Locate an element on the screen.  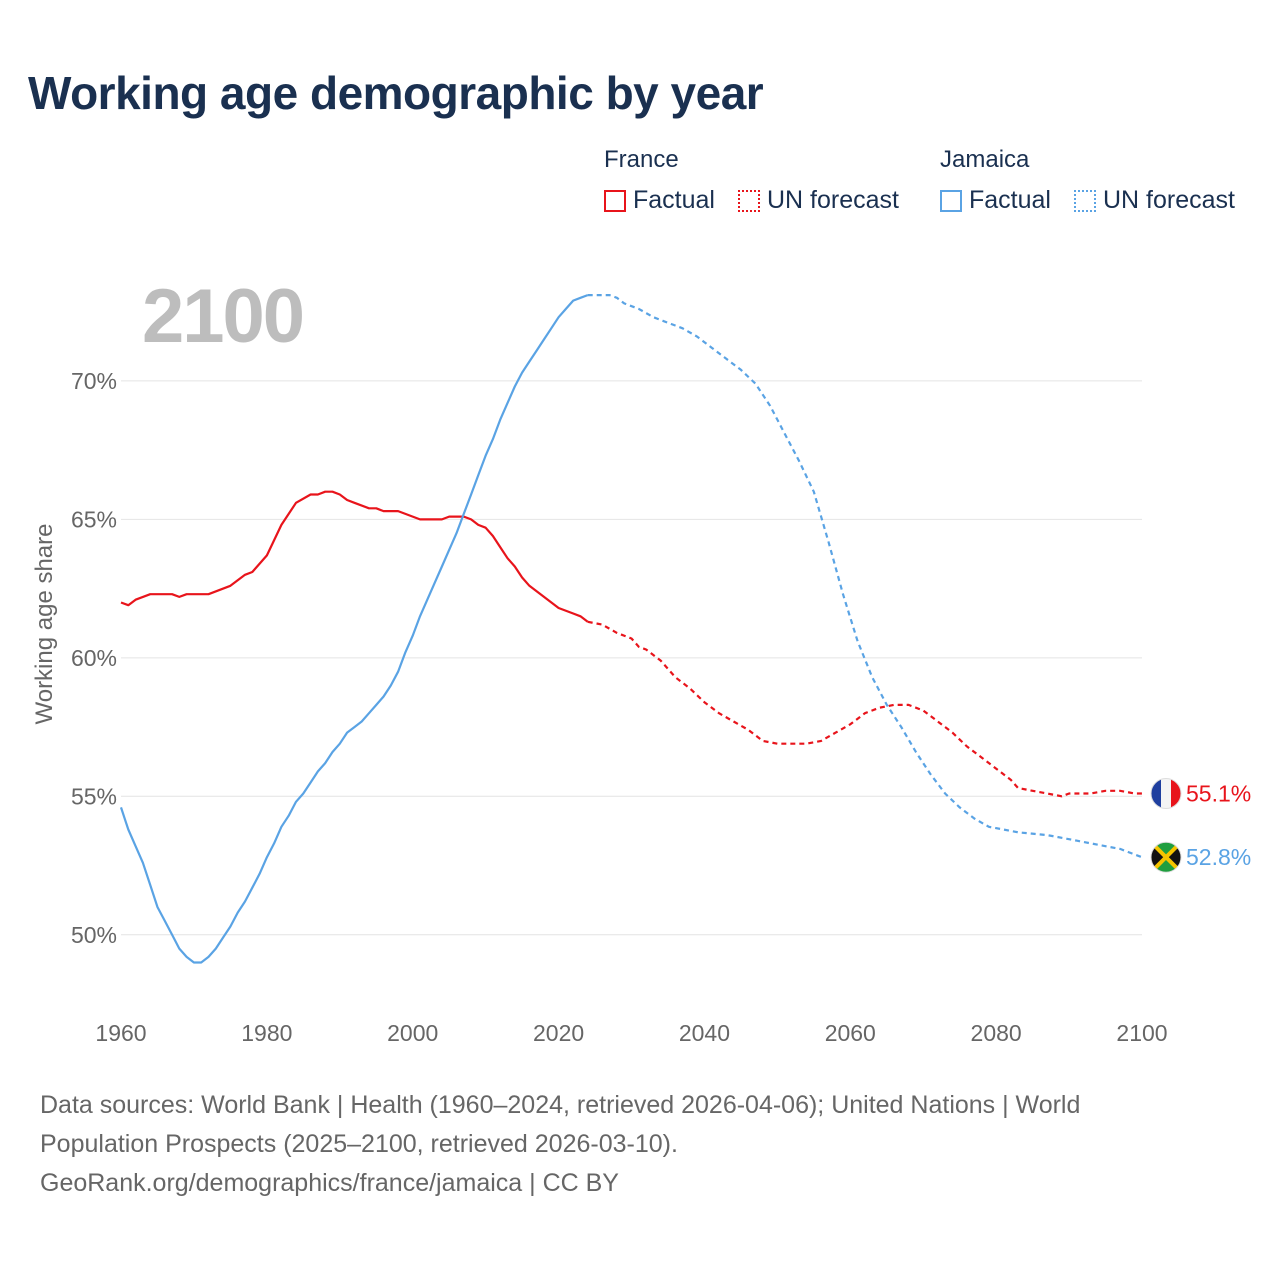
y-tick-label: 55% is located at coordinates (94, 796).